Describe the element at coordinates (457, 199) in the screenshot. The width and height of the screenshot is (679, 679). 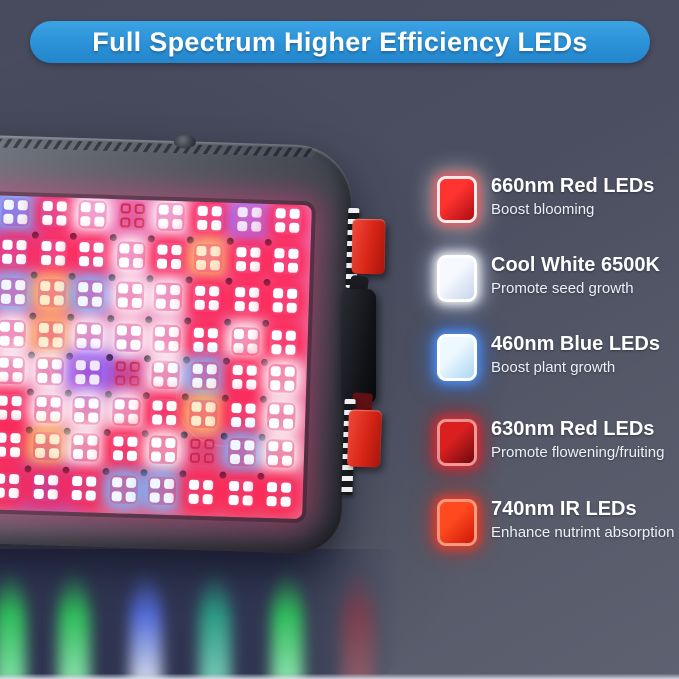
I see `red-660-led-icon` at that location.